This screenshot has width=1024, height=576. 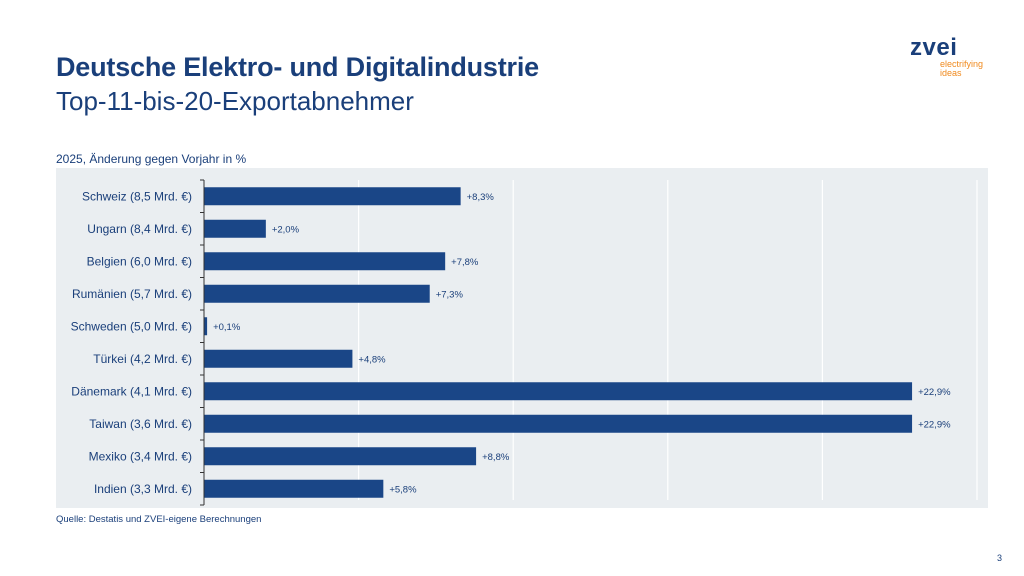 What do you see at coordinates (151, 159) in the screenshot?
I see `chart-title: 2025, Änderung gegen Vorjahr in %` at bounding box center [151, 159].